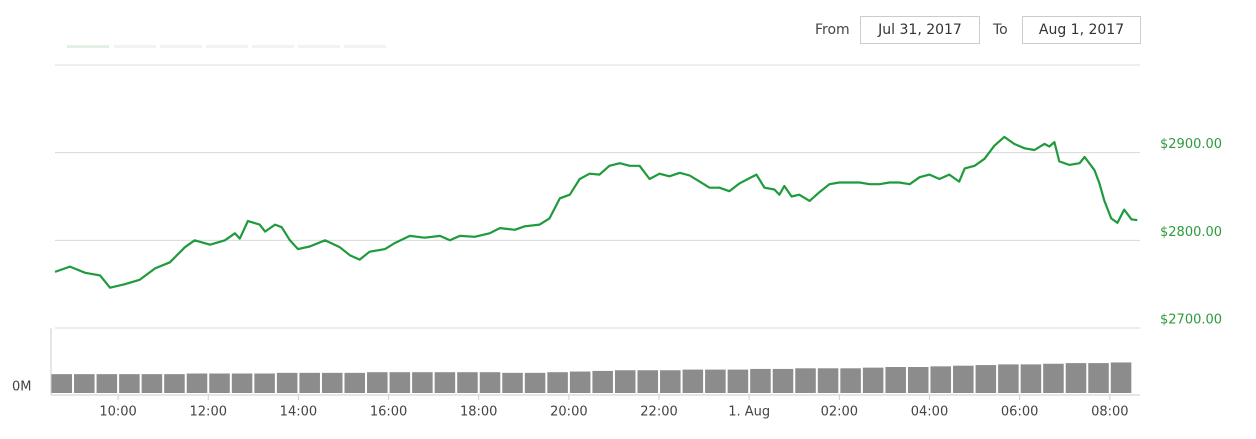 Image resolution: width=1256 pixels, height=439 pixels. I want to click on x-tick-label: 08:00, so click(1109, 412).